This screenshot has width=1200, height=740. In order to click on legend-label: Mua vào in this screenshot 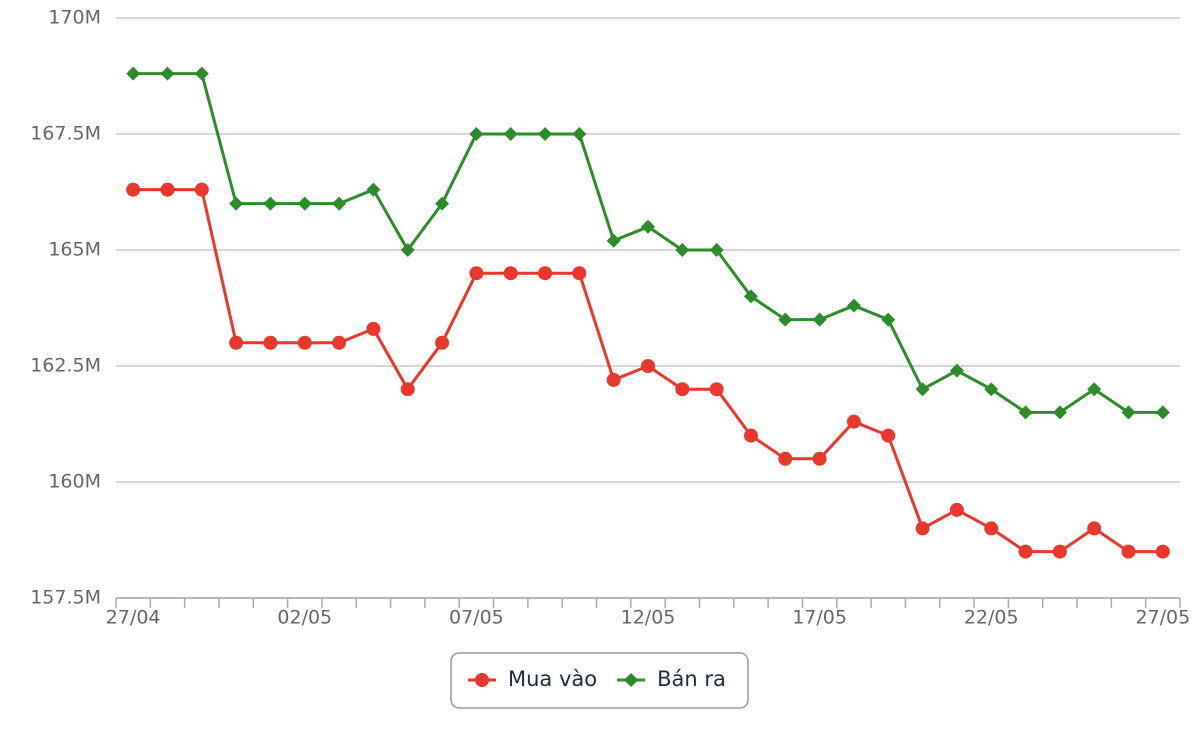, I will do `click(552, 679)`.